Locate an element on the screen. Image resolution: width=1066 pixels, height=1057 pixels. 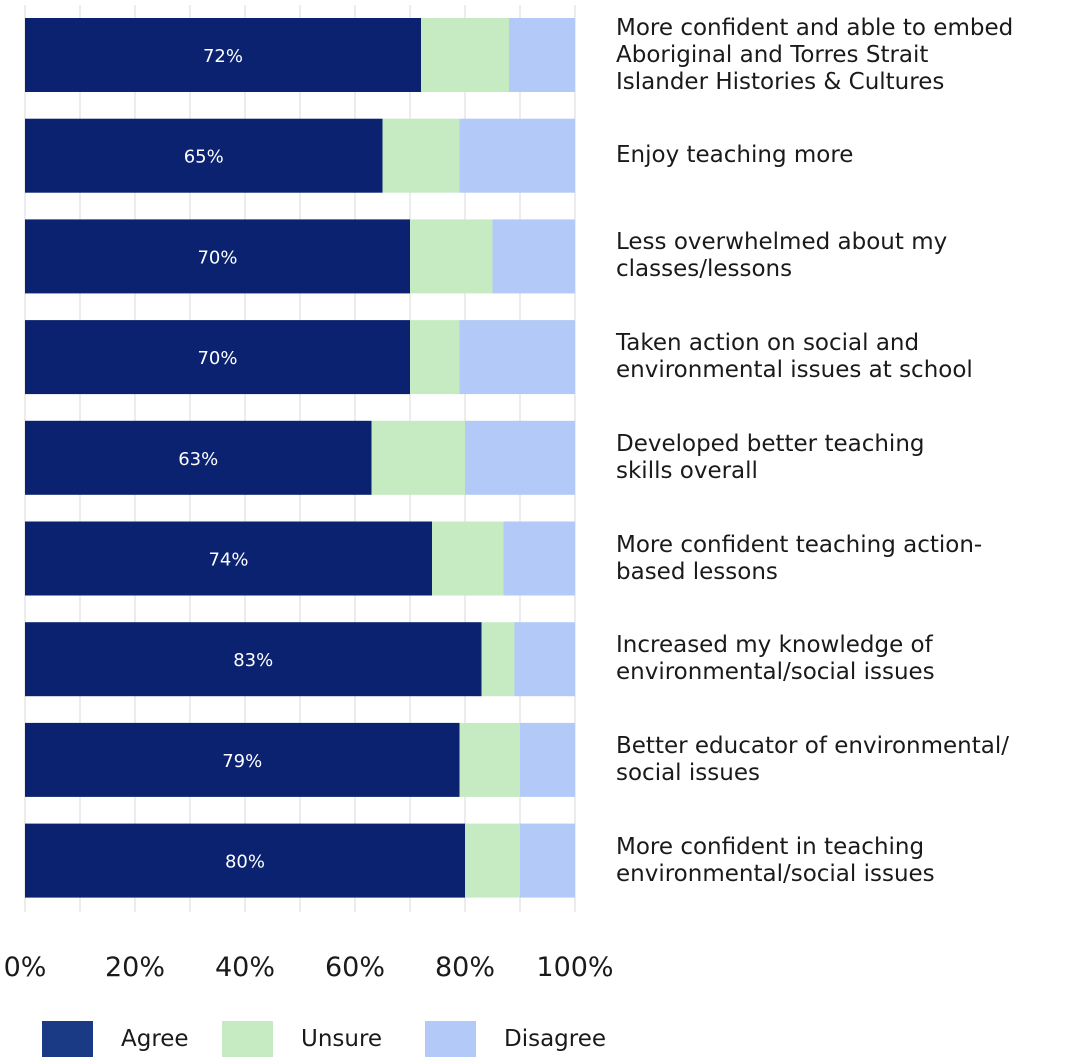
category-label: Enjoy teaching more is located at coordinates (836, 155).